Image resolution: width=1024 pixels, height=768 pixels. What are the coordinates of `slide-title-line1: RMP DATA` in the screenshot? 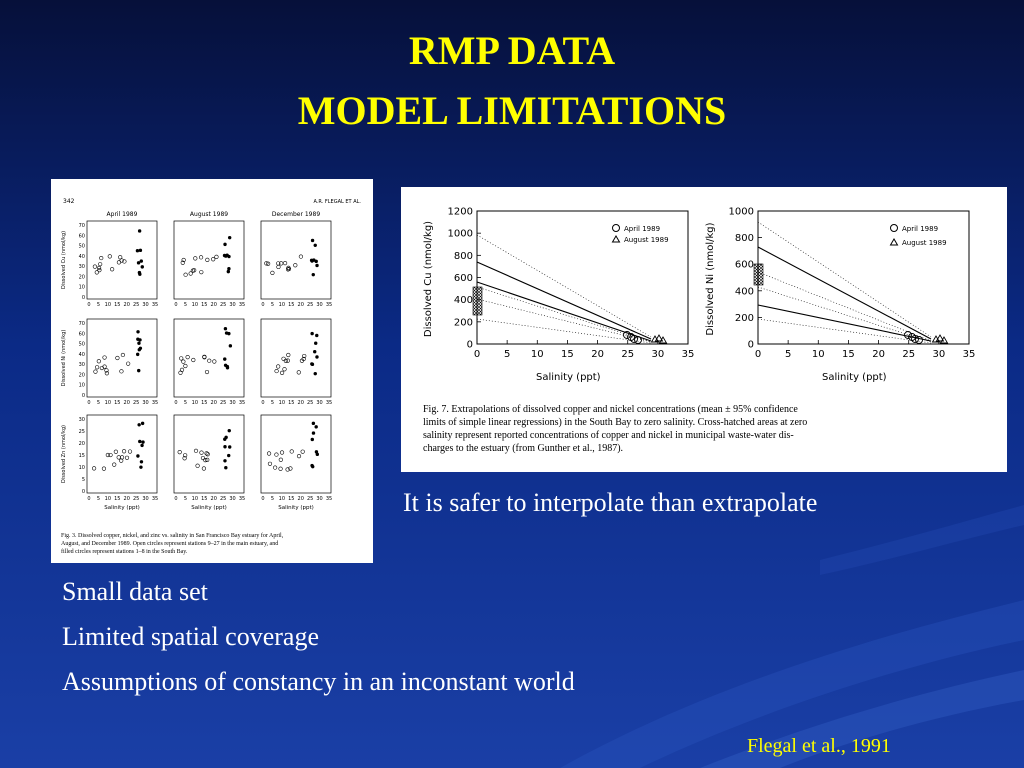 It's located at (512, 50).